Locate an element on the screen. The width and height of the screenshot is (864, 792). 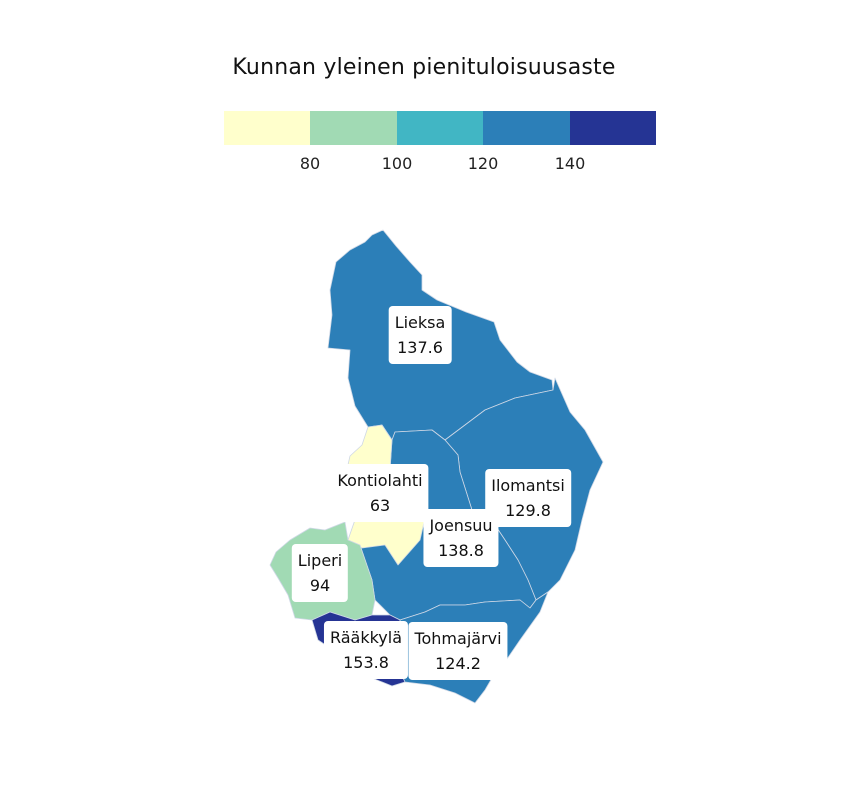
region-name: Kontiolahti is located at coordinates (380, 480).